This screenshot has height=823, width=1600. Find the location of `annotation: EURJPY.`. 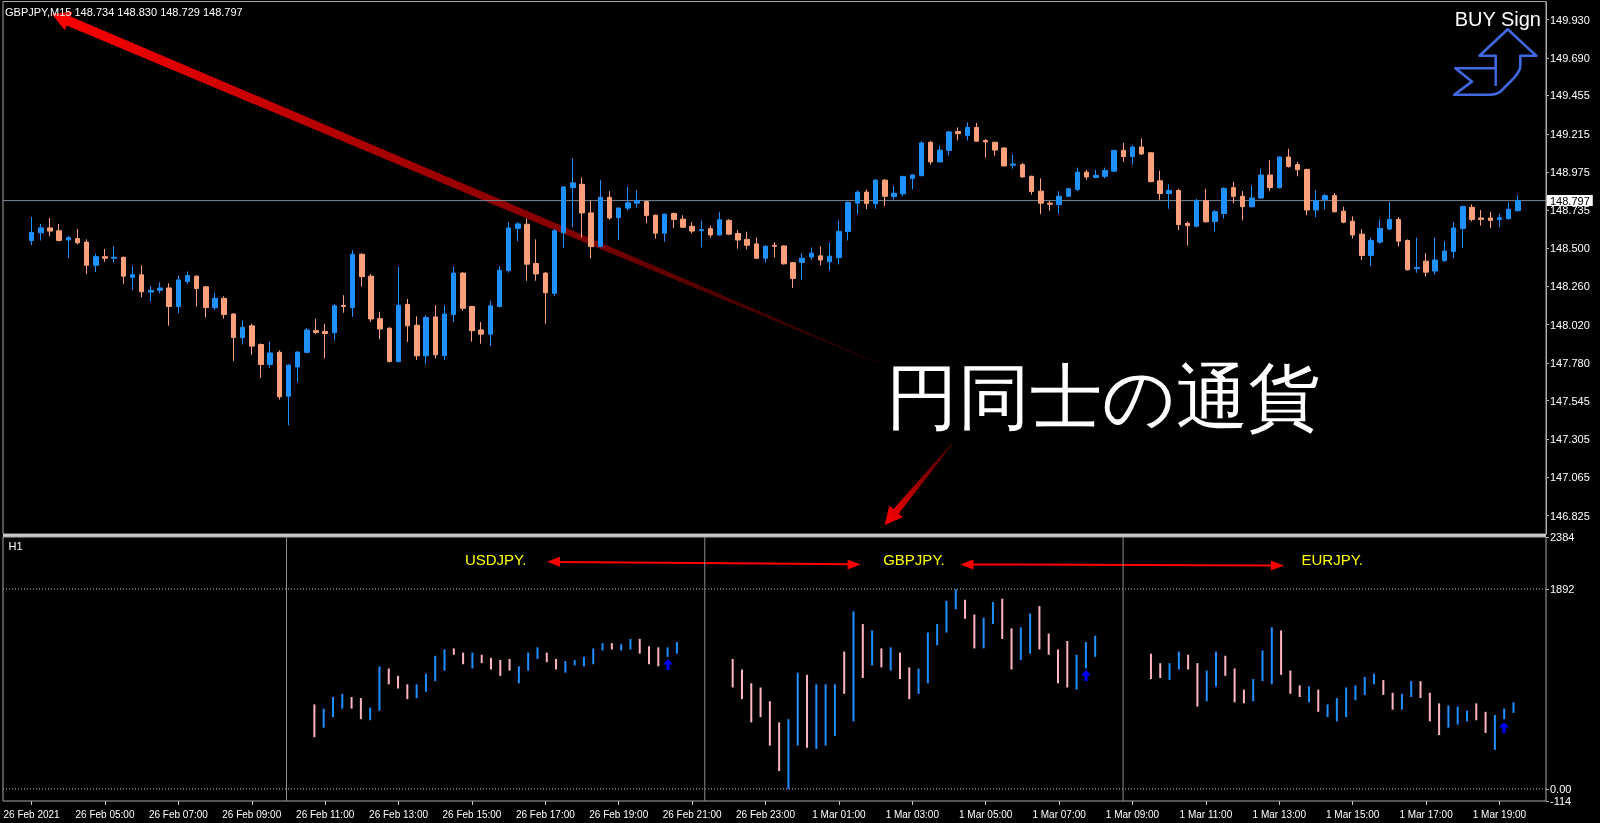

annotation: EURJPY. is located at coordinates (1332, 559).